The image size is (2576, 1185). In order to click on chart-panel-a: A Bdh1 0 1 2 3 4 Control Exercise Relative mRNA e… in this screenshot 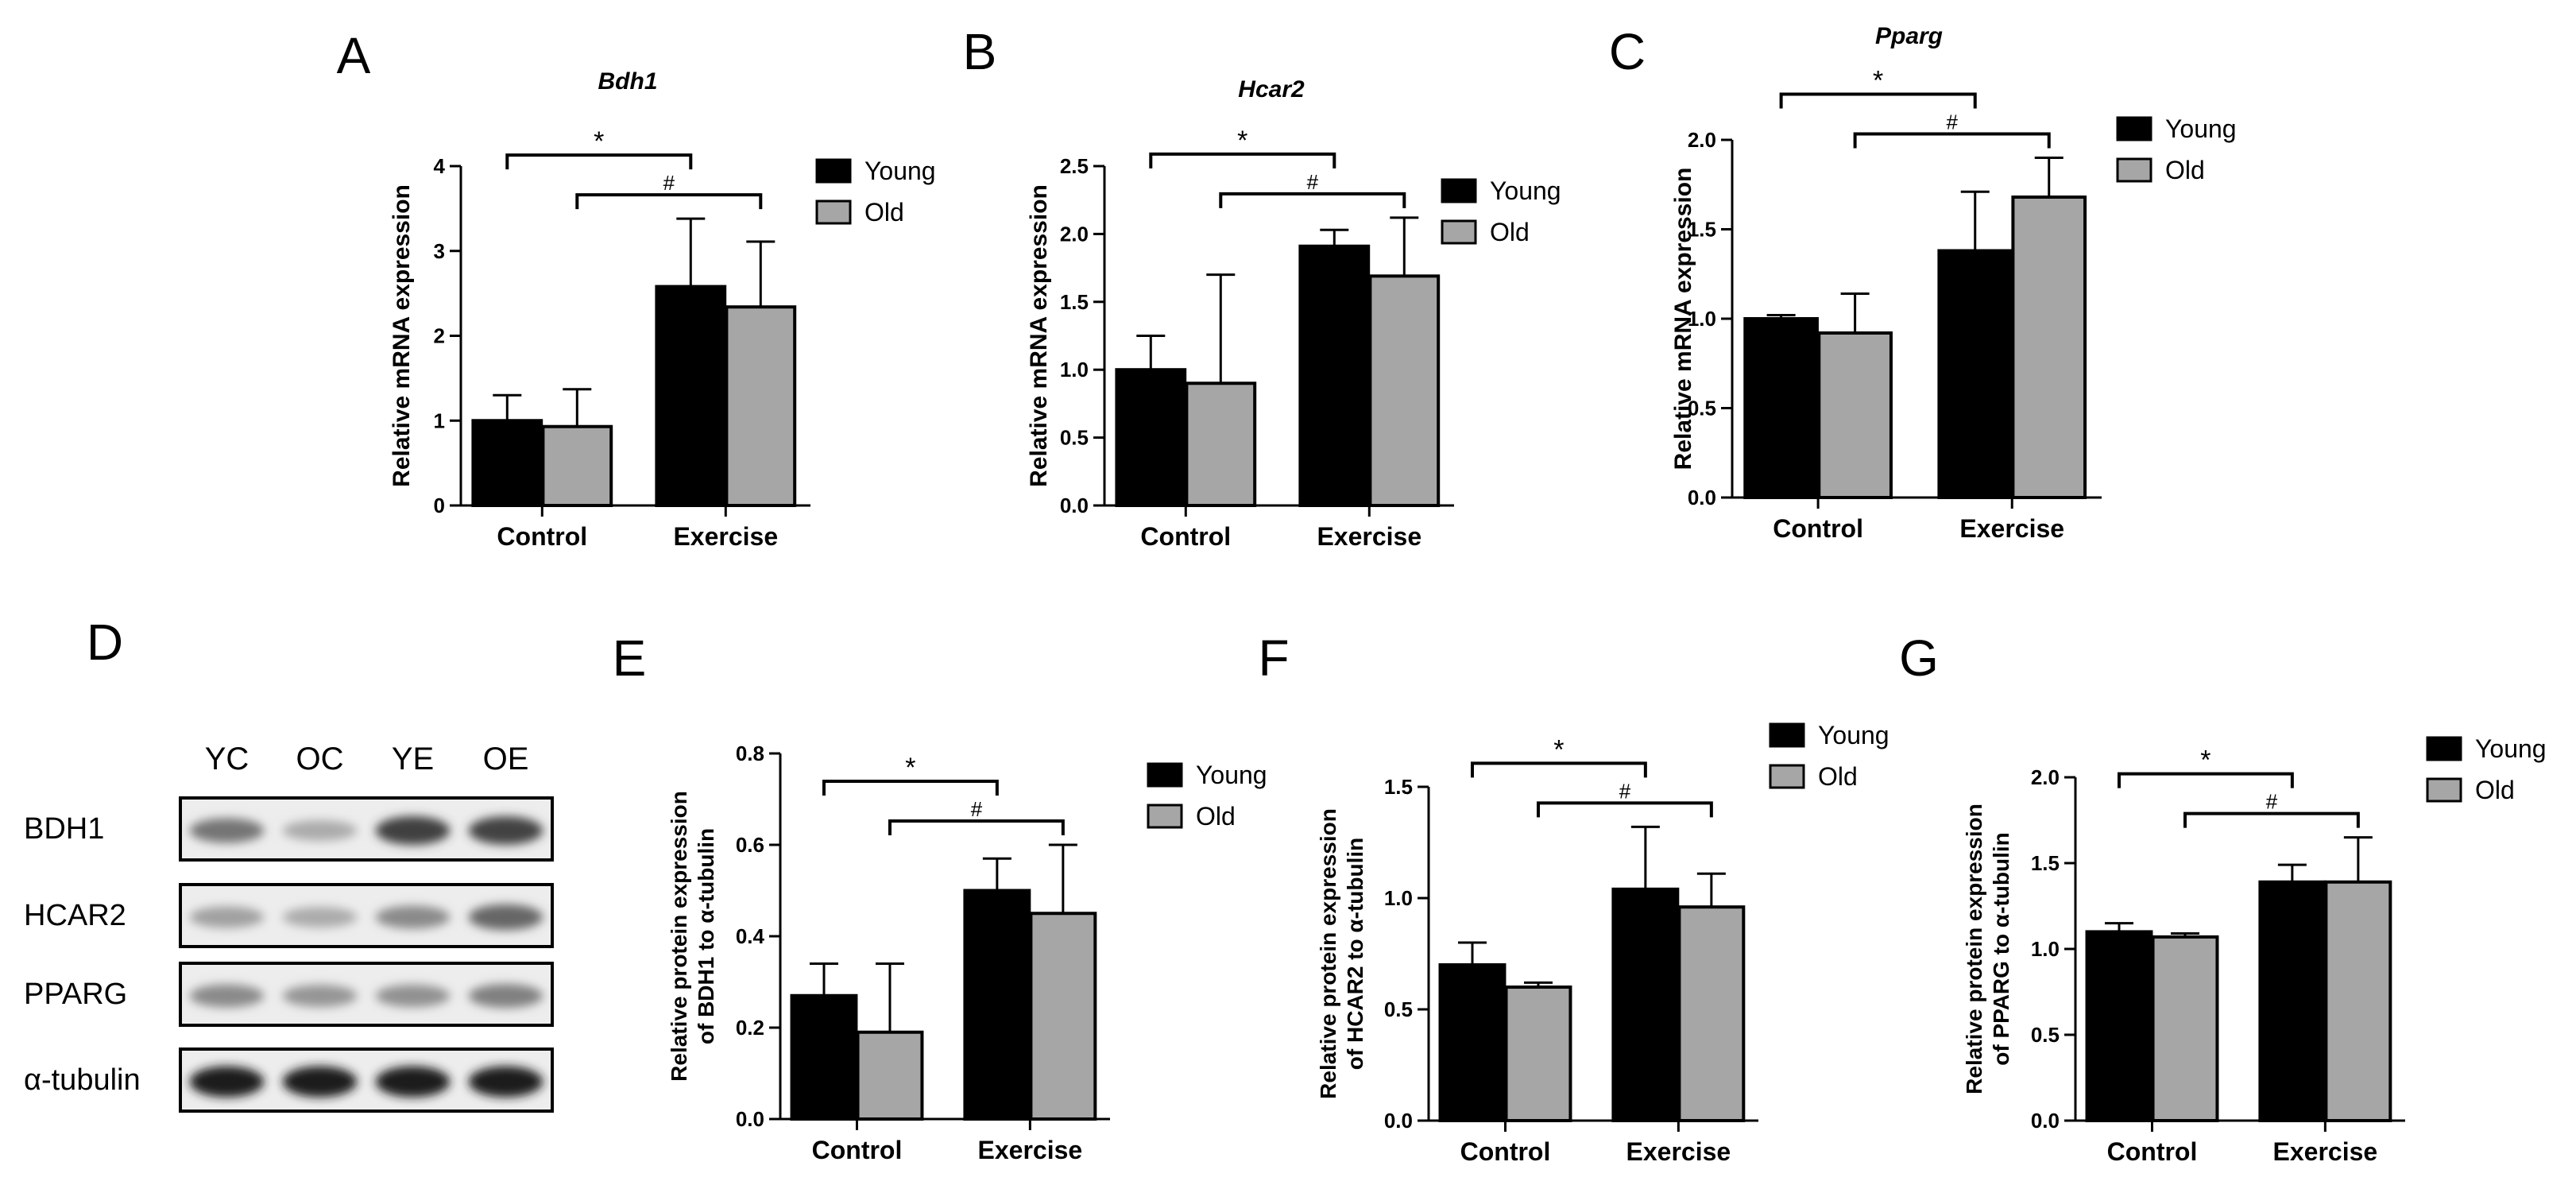, I will do `click(636, 289)`.